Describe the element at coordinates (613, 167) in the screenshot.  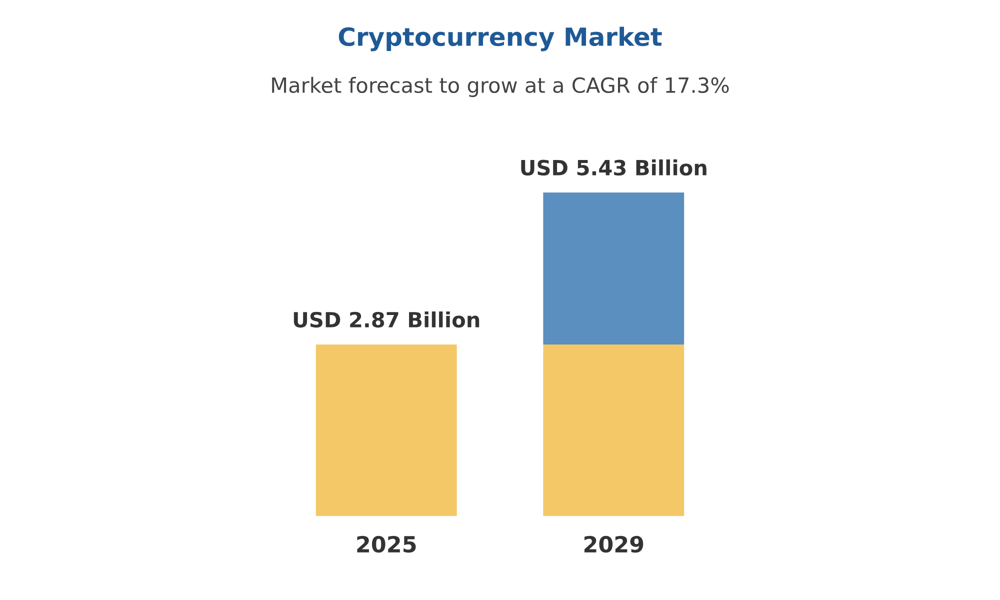
I see `total-label: USD 5.43 Billion` at that location.